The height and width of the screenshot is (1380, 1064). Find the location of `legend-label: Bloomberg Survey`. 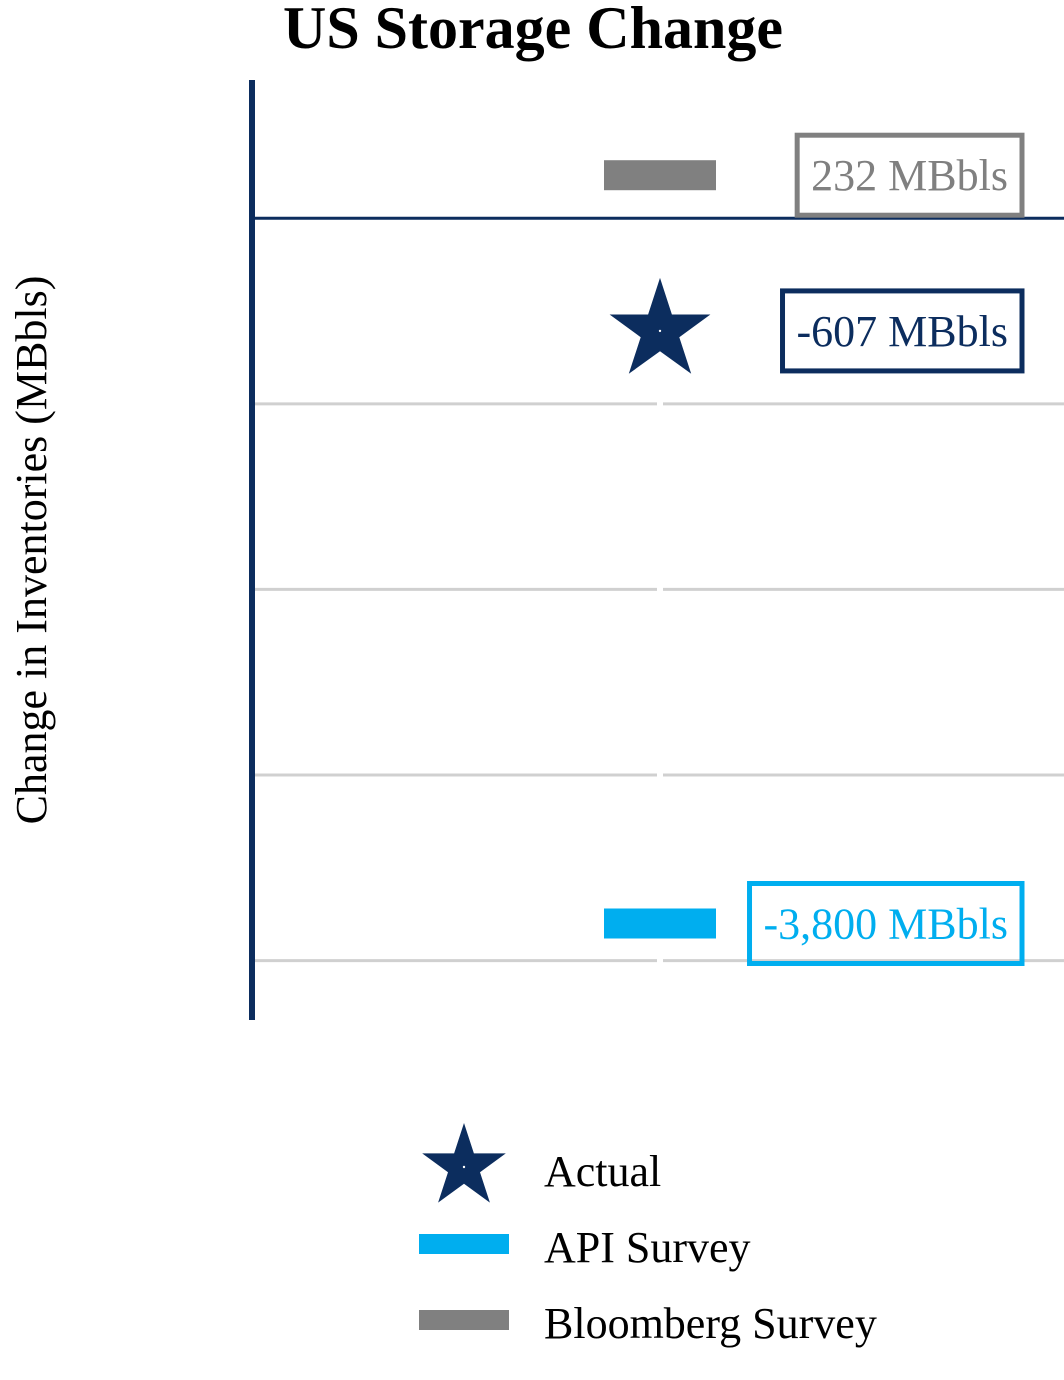

legend-label: Bloomberg Survey is located at coordinates (710, 1323).